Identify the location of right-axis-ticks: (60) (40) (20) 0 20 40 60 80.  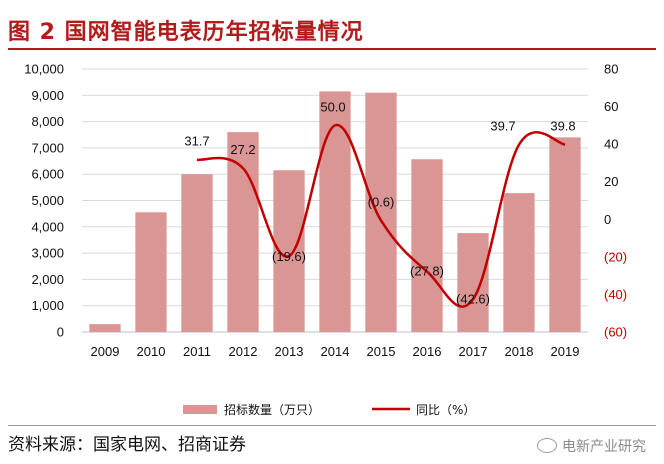
(615, 201).